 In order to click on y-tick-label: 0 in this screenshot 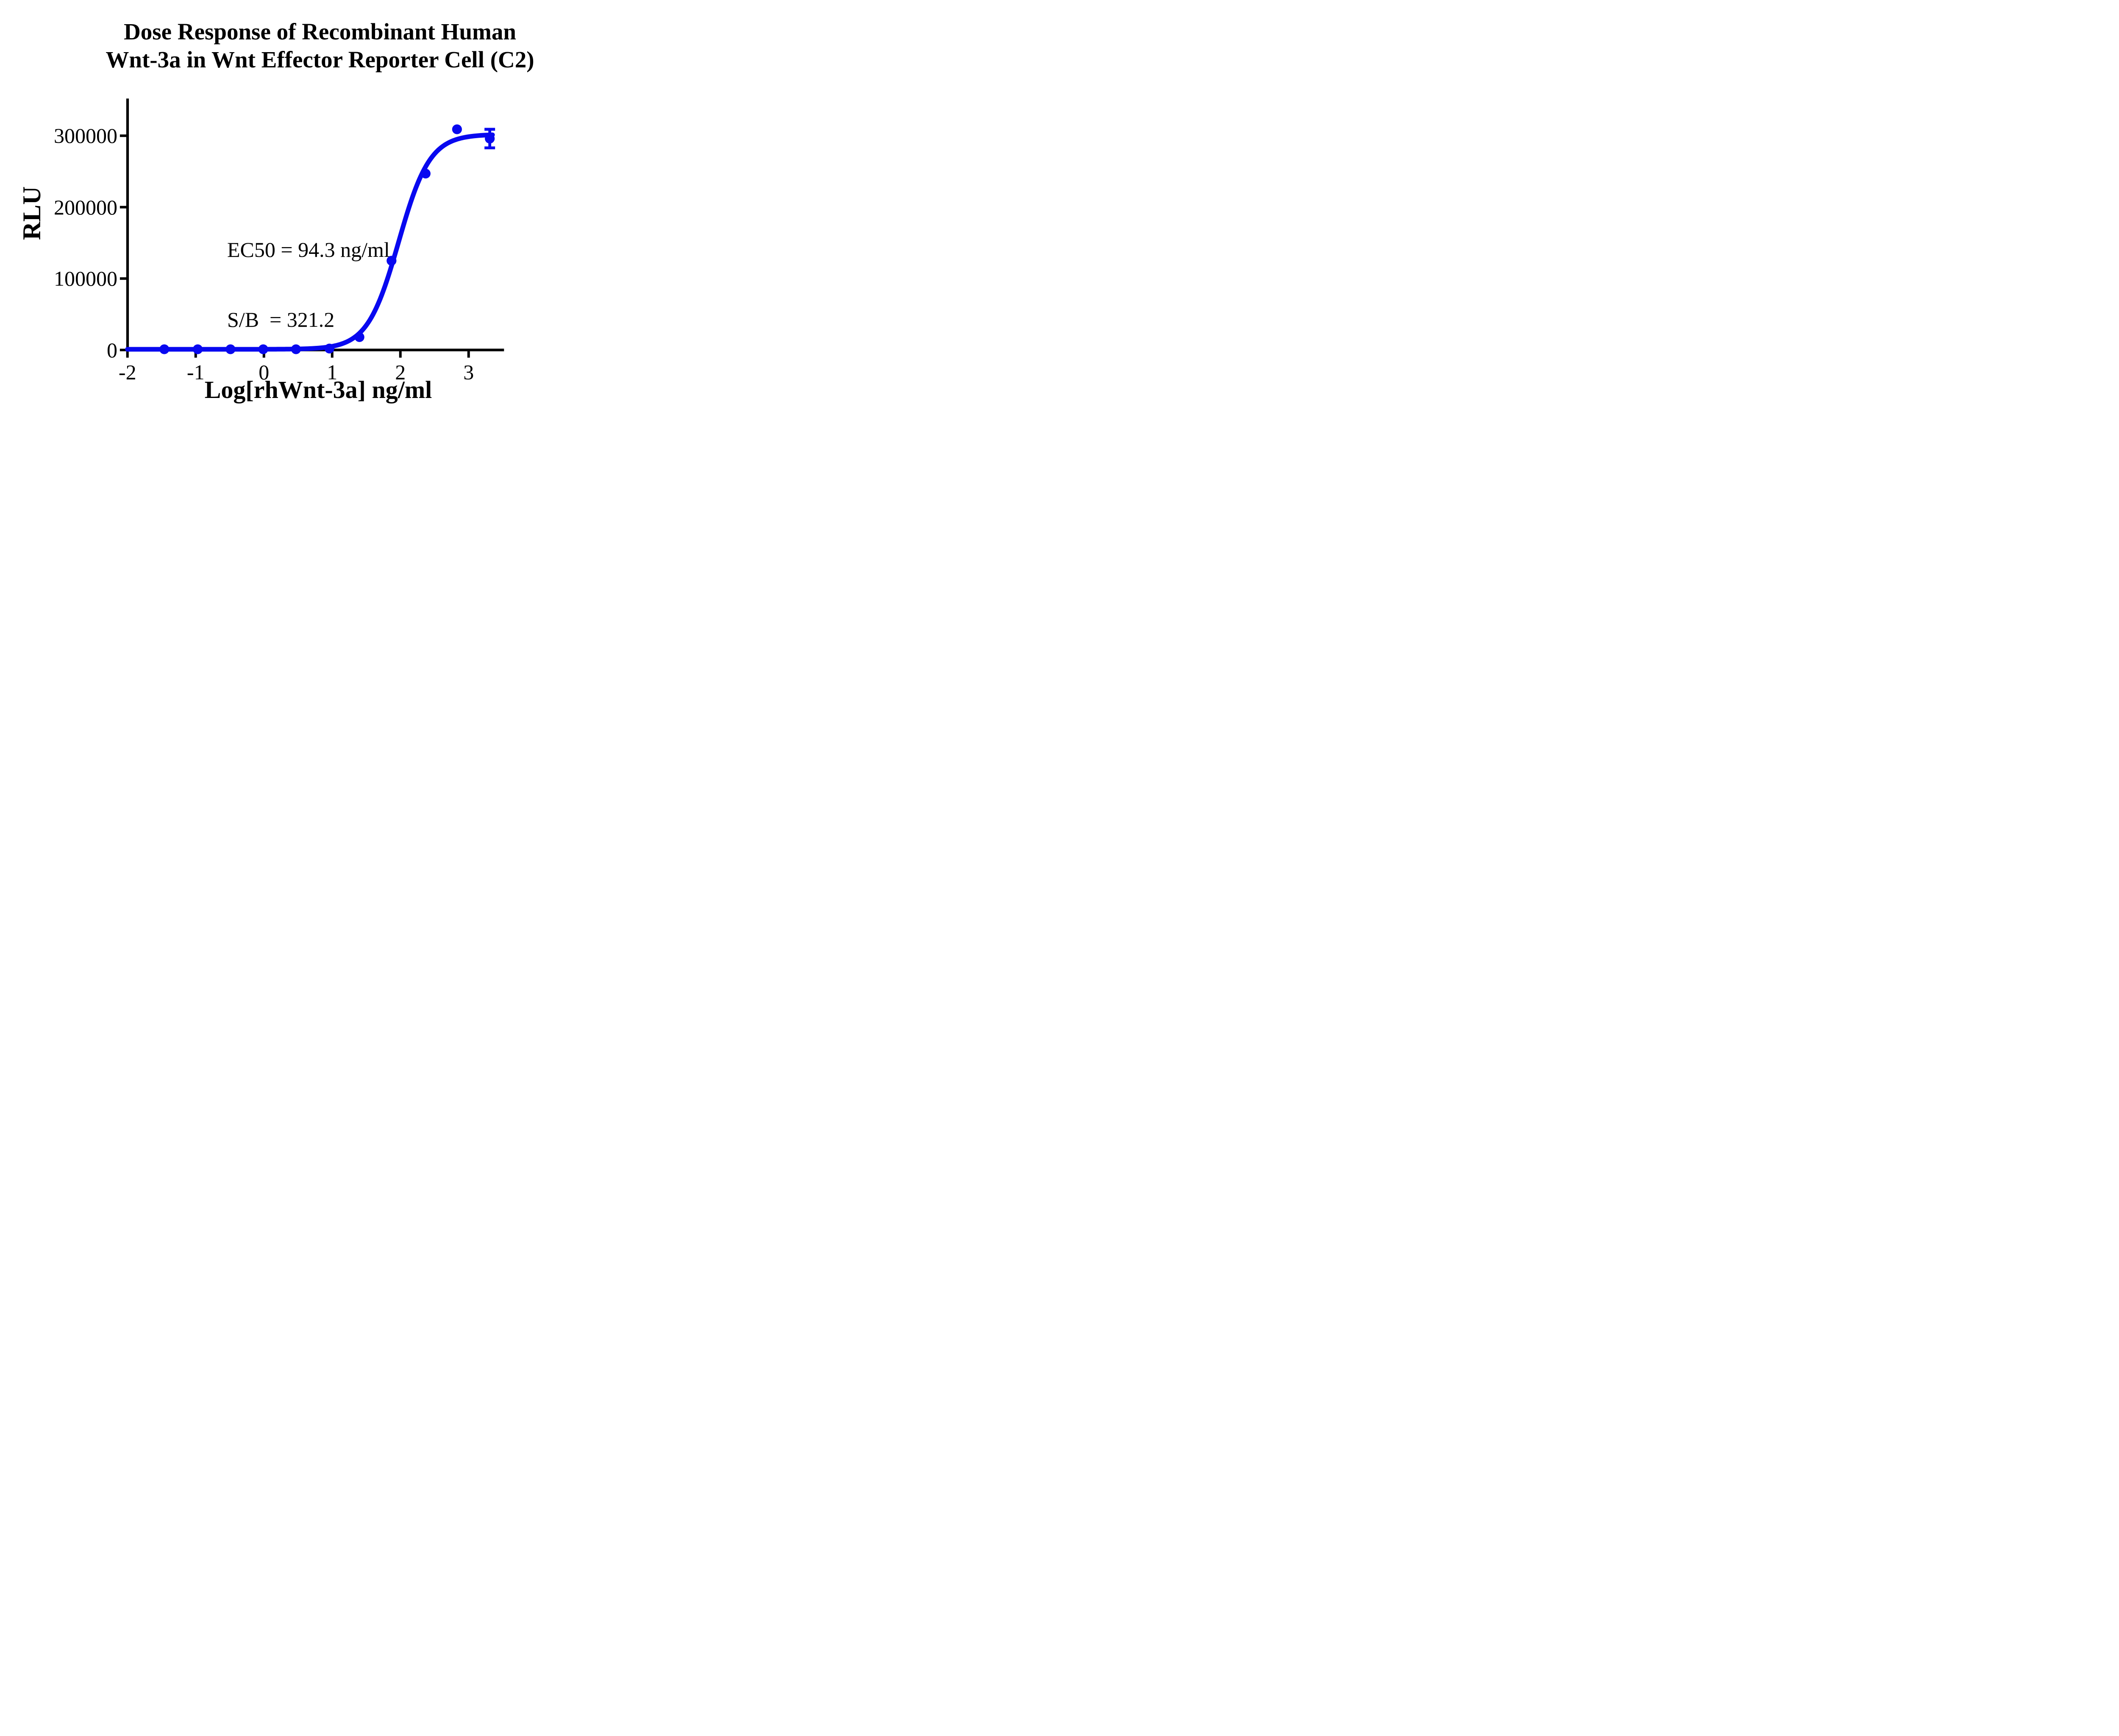, I will do `click(112, 350)`.